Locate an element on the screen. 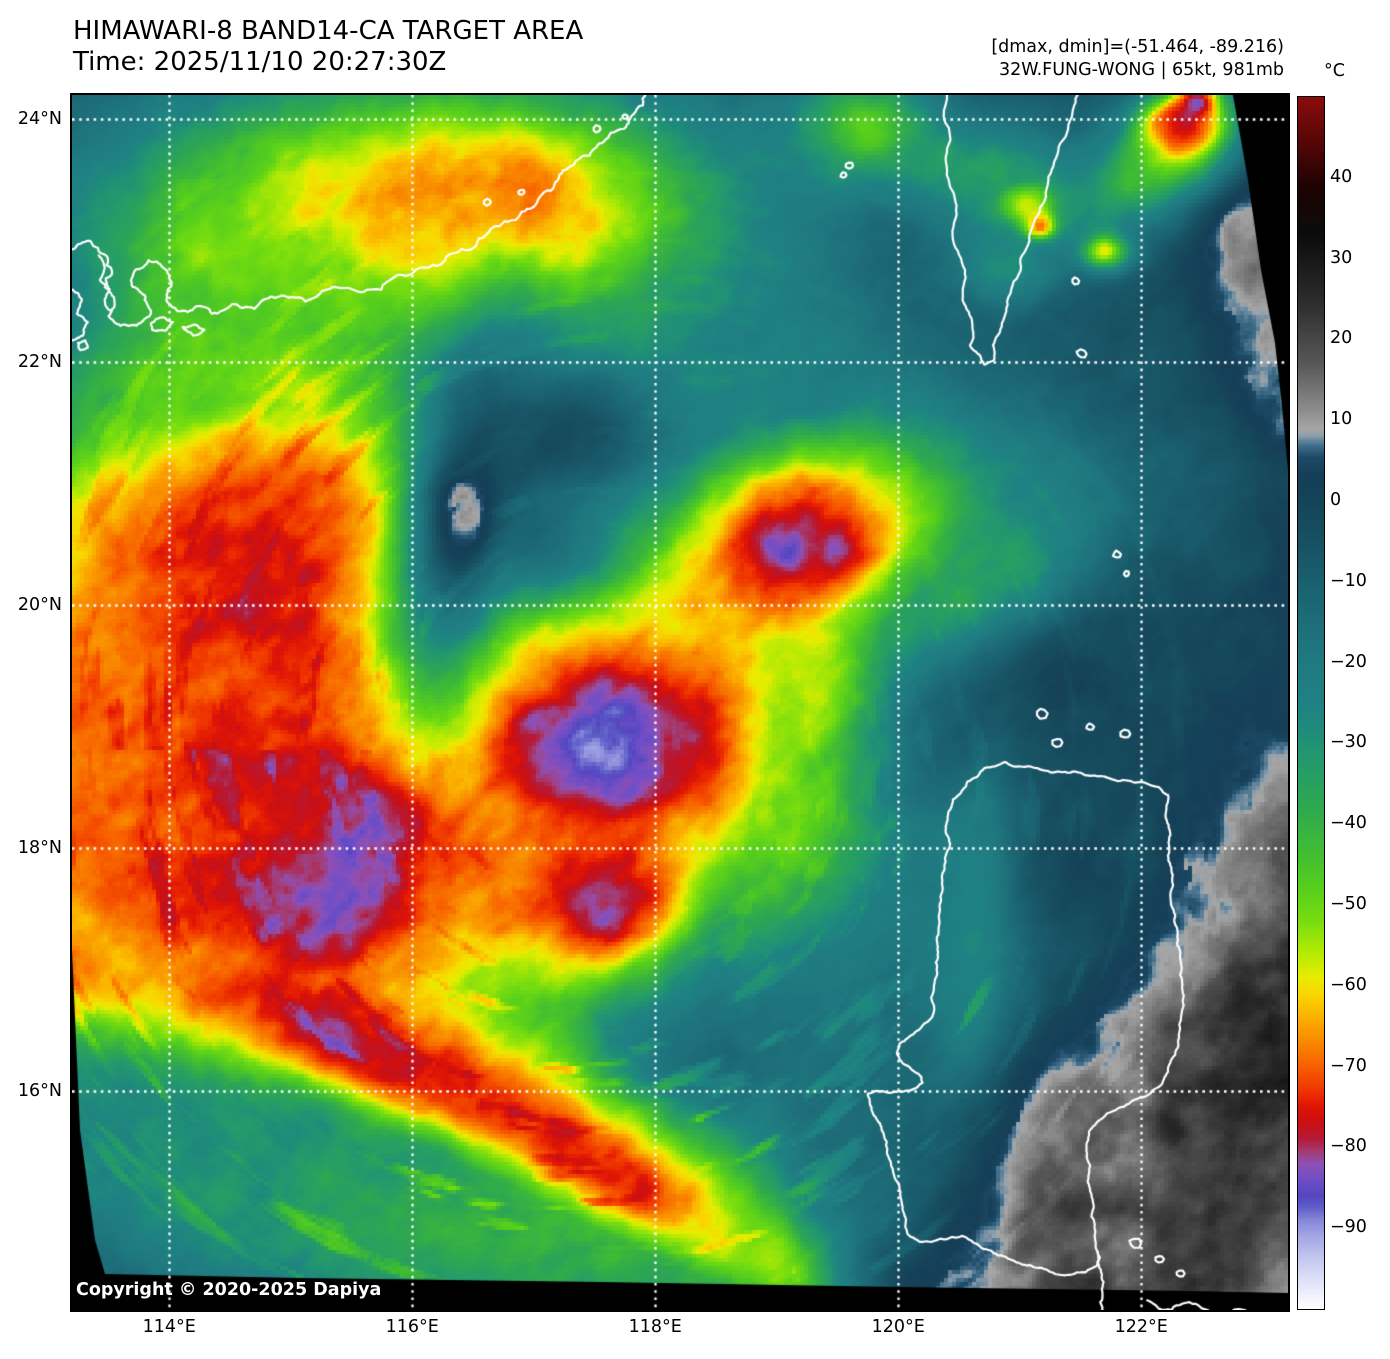  annotation-dmax-dmin: [dmax, dmin]=(-51.464, -89.216) is located at coordinates (1137, 47).